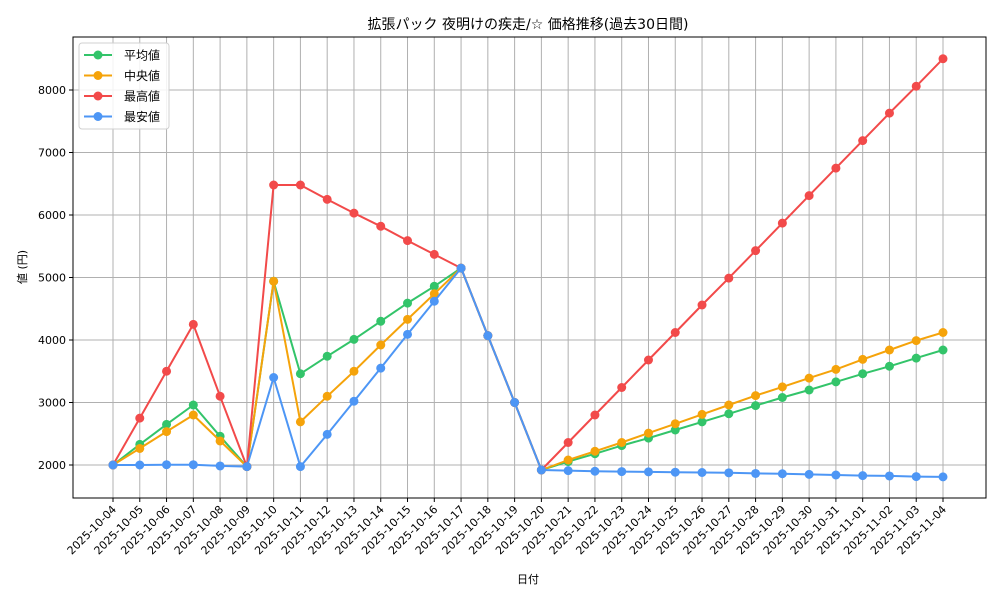 The image size is (1000, 604). Describe the element at coordinates (142, 75) in the screenshot. I see `legend-label: 中央値` at that location.